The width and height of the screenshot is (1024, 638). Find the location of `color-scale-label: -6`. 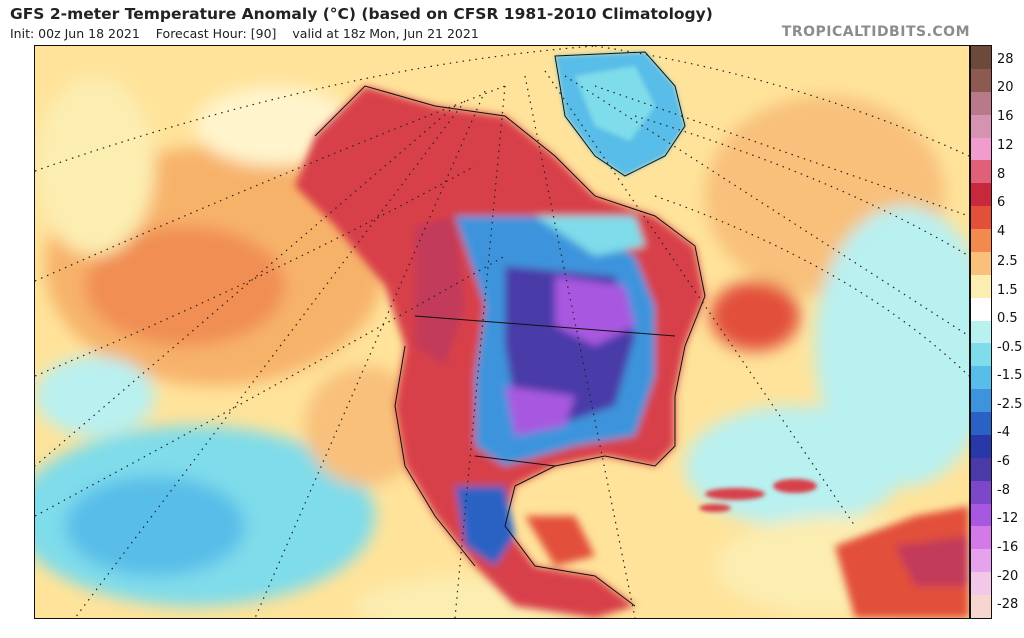

color-scale-label: -6 is located at coordinates (1003, 461).